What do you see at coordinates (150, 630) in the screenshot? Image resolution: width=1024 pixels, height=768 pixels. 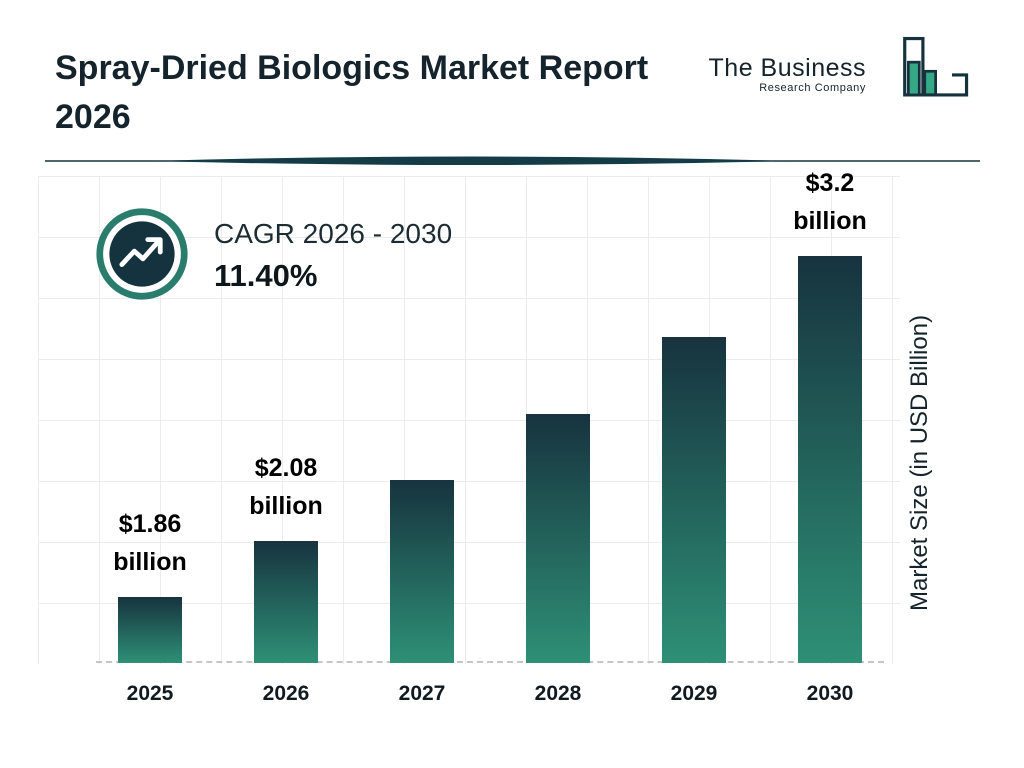 I see `bar-2025` at bounding box center [150, 630].